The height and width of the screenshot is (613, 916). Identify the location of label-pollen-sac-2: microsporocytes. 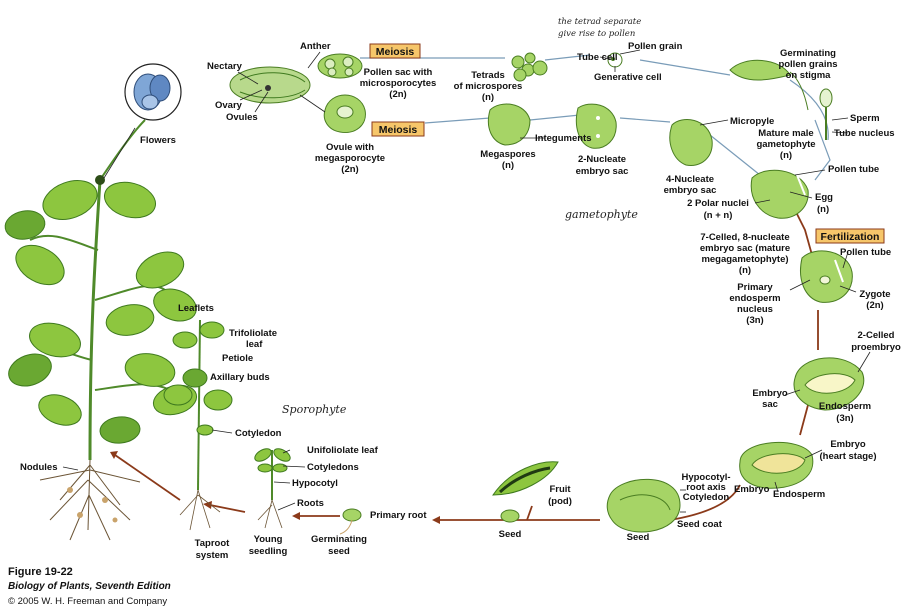
(398, 83).